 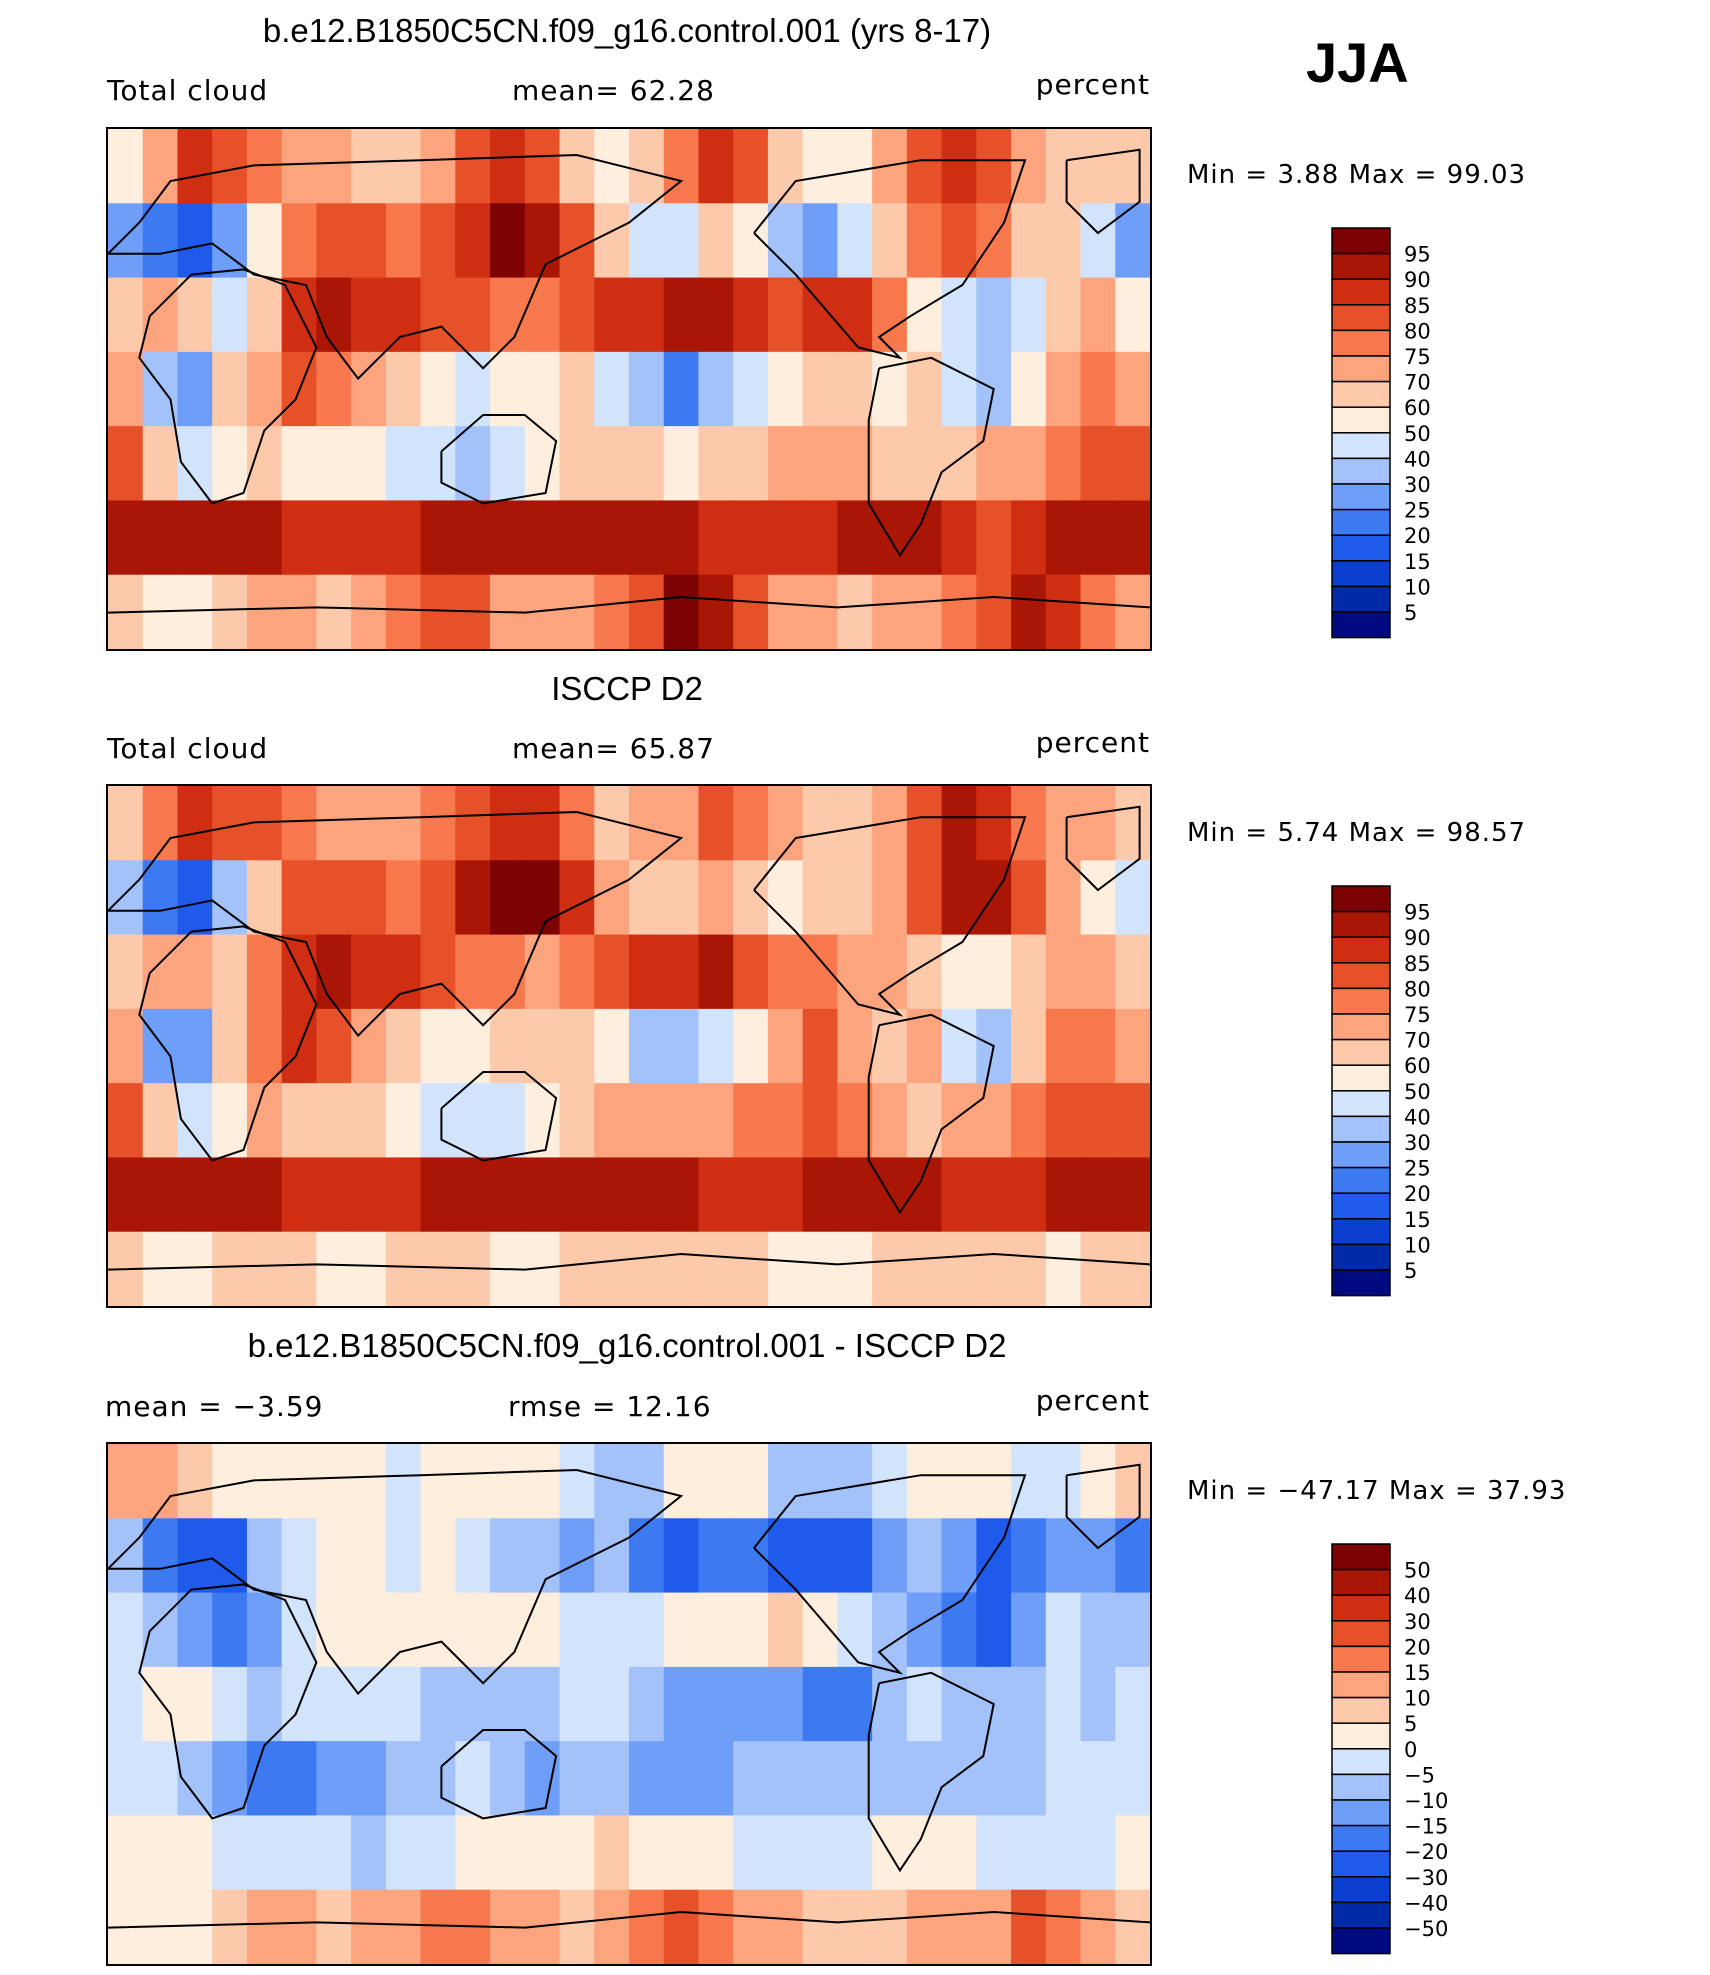 I want to click on panel-3-center-label: rmse = 12.16, so click(x=610, y=1406).